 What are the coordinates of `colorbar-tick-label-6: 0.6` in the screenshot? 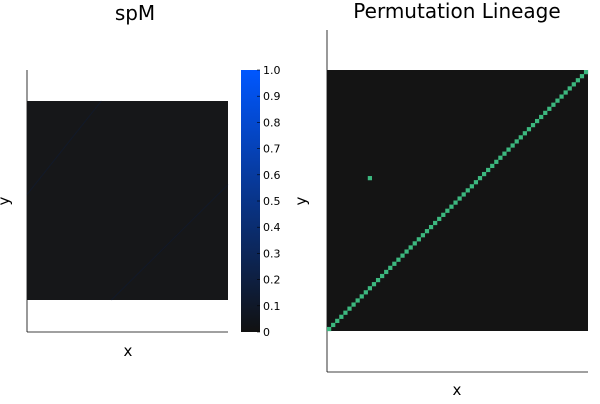 It's located at (272, 175).